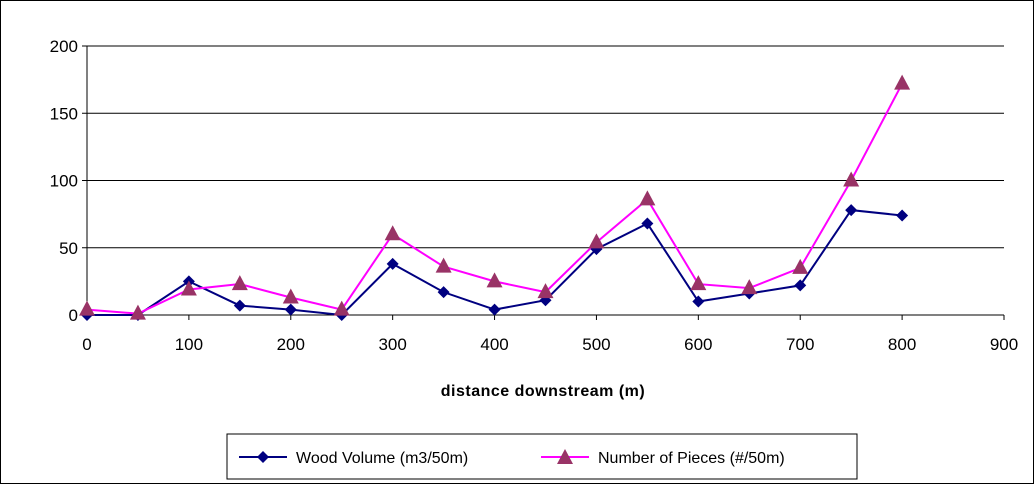 The image size is (1034, 485). Describe the element at coordinates (189, 344) in the screenshot. I see `x-tick-label: 100` at that location.